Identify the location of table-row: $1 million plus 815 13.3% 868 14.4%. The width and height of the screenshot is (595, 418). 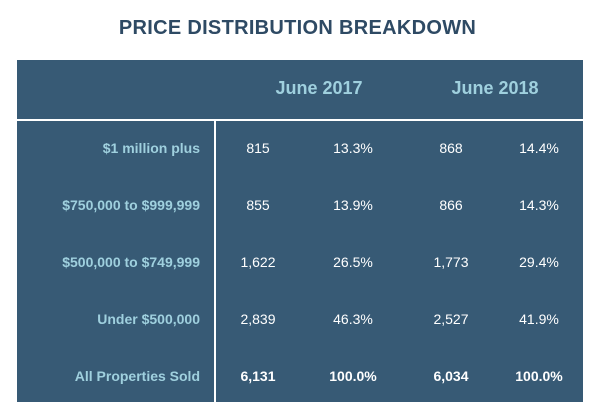
(300, 150).